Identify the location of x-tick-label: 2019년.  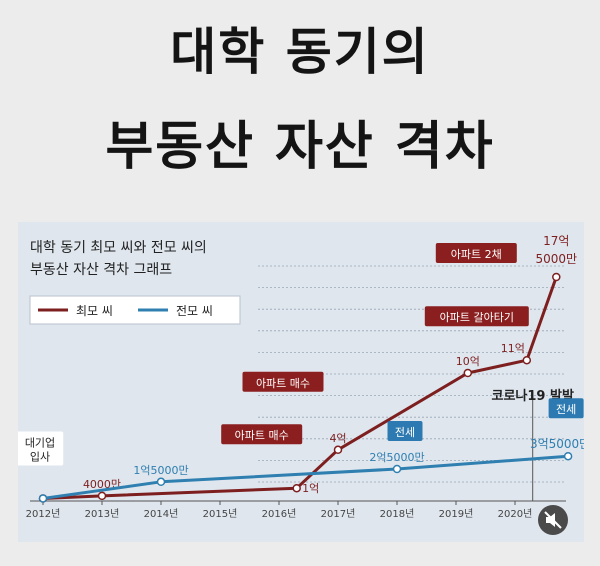
(456, 514).